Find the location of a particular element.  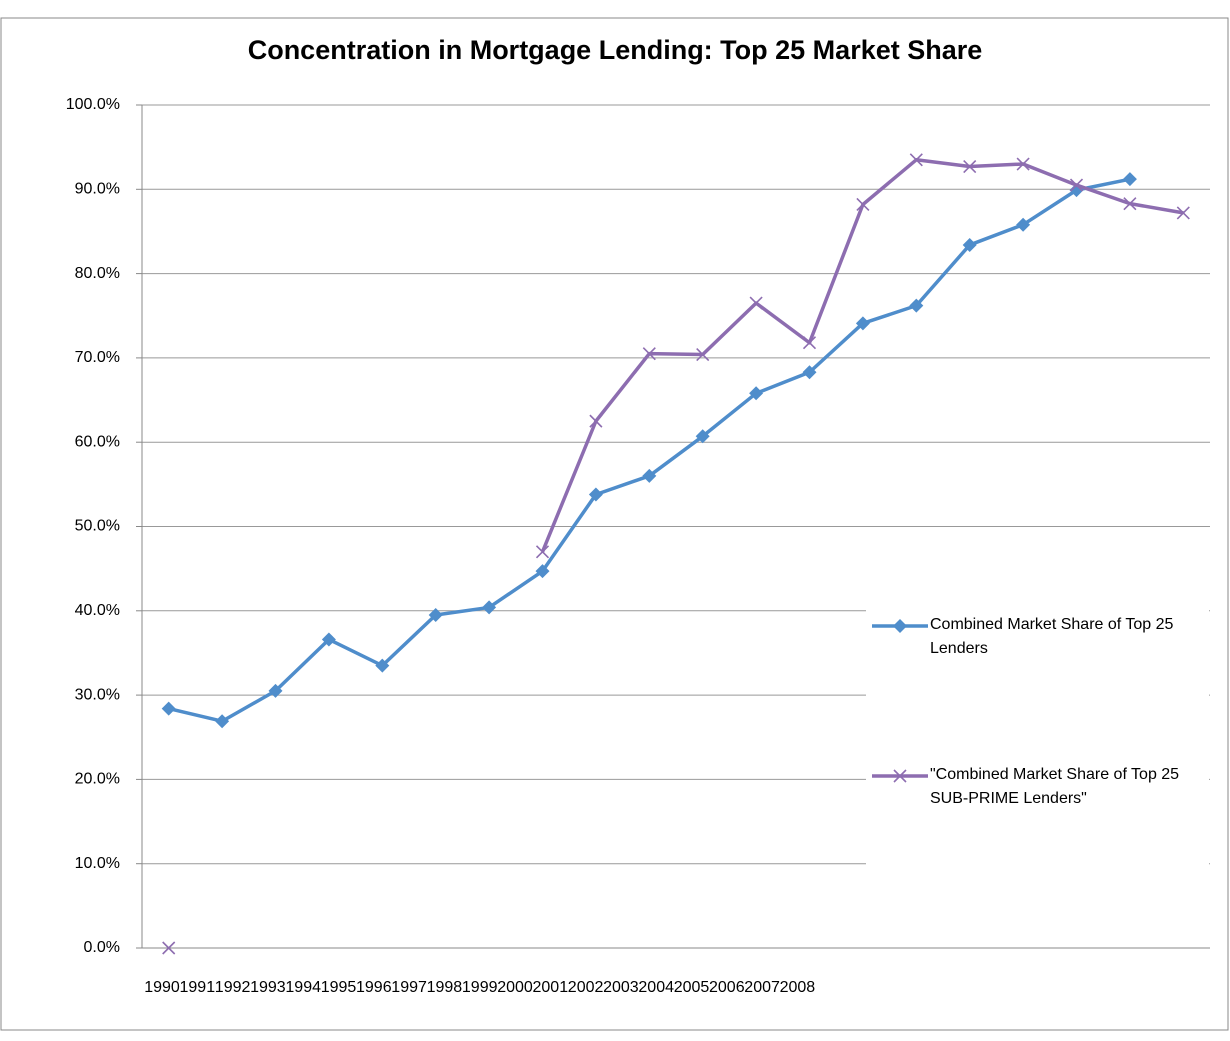

x-tick-label: 1999 is located at coordinates (480, 987).